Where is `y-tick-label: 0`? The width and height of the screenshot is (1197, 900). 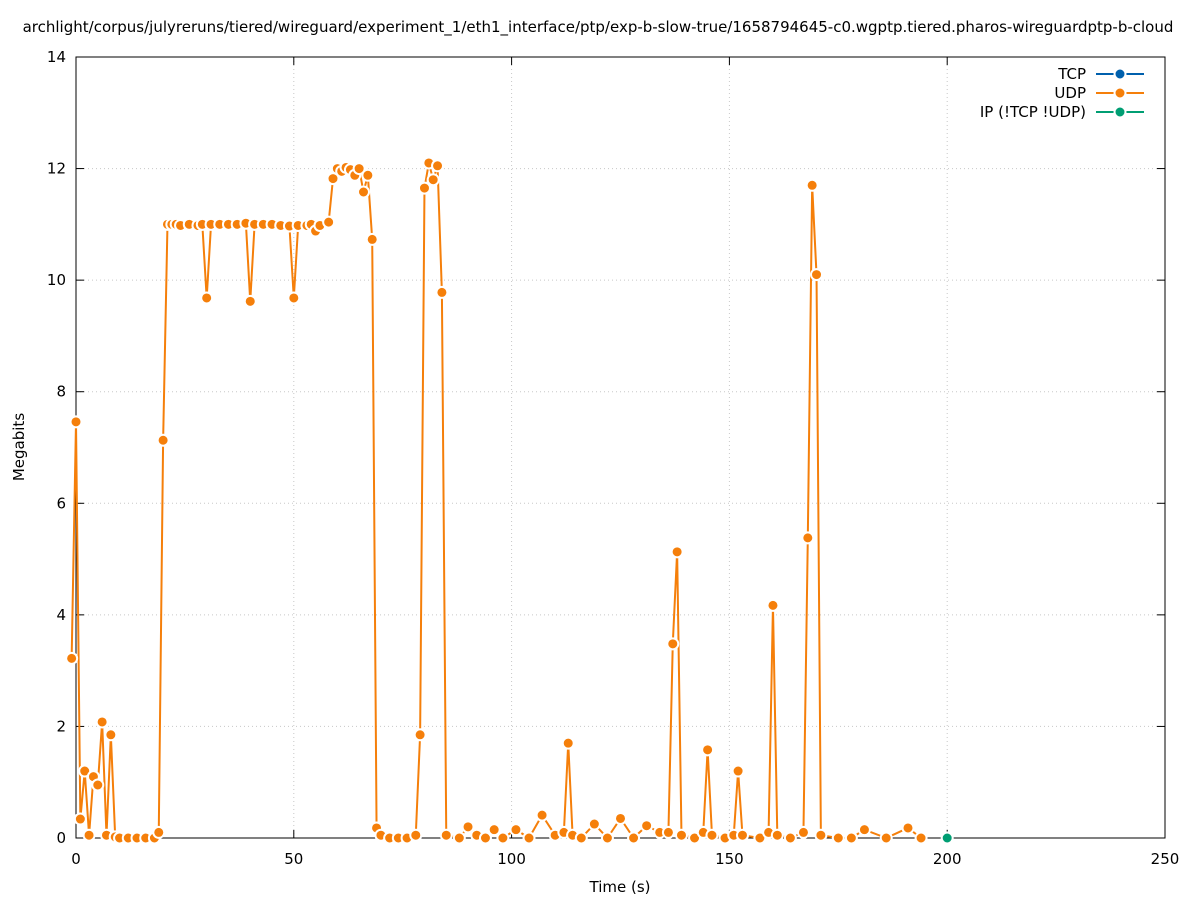 y-tick-label: 0 is located at coordinates (61, 838).